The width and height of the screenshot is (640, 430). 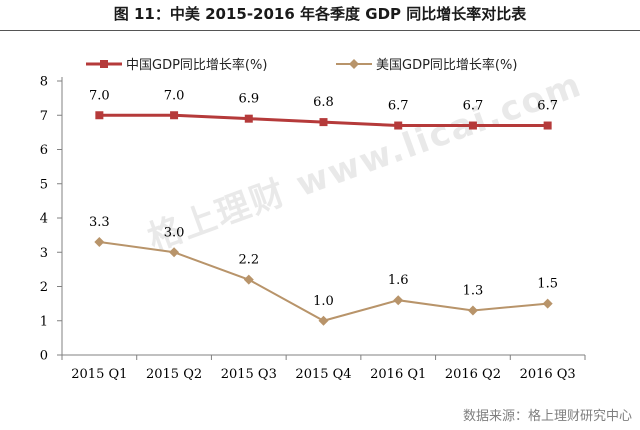 I want to click on legend-marker-usa, so click(x=354, y=64).